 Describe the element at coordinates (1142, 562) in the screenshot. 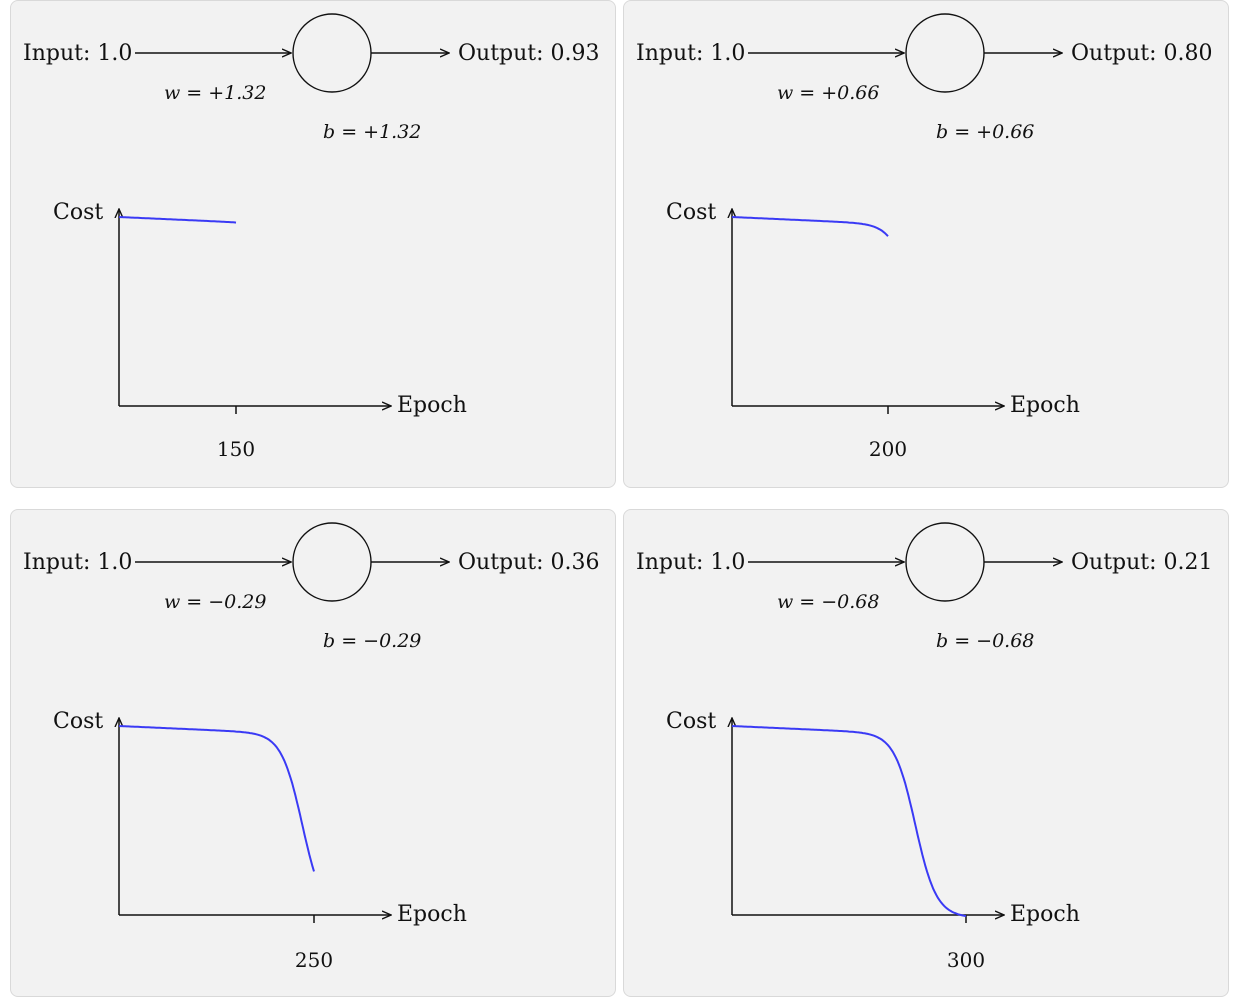

I see `output-label: Output: 0.21` at that location.